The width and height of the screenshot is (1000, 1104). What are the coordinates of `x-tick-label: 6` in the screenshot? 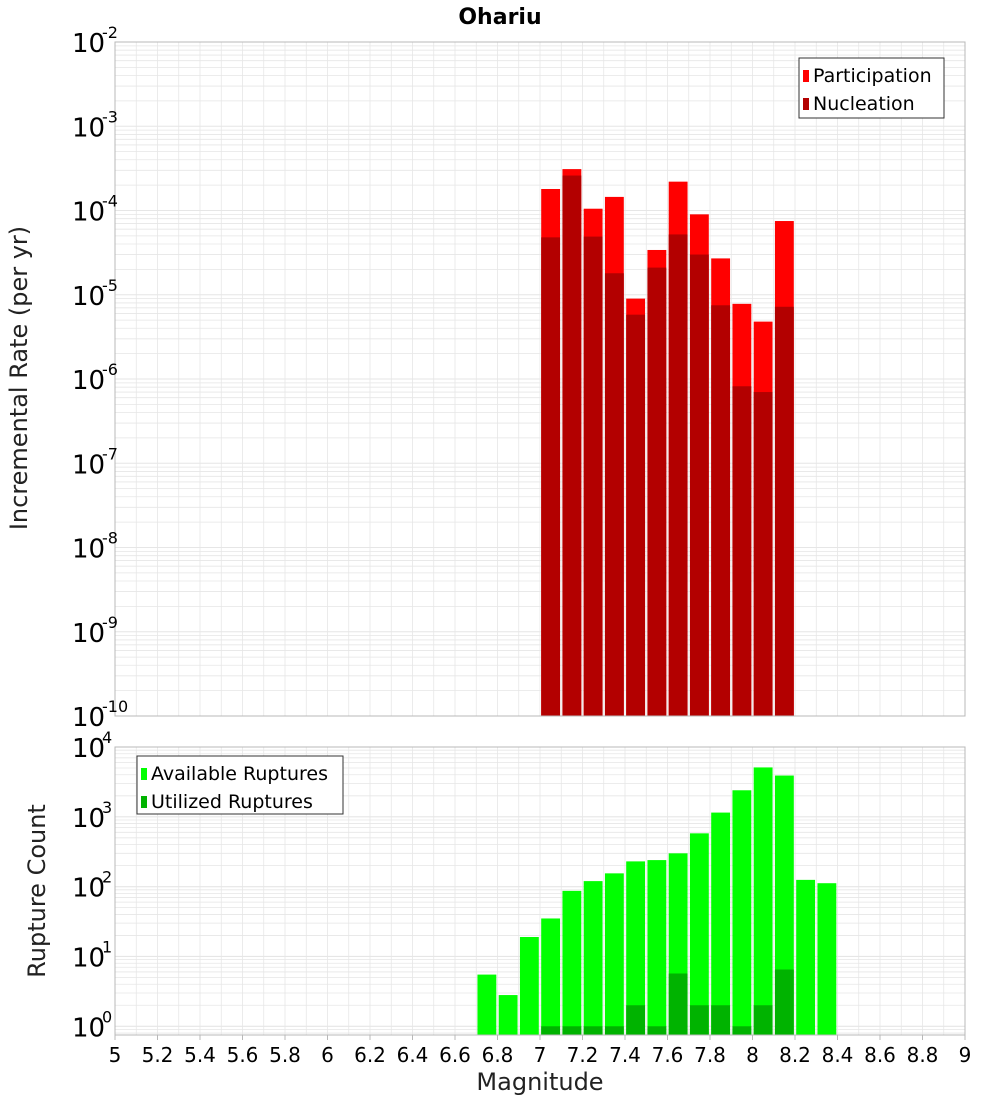 It's located at (327, 1055).